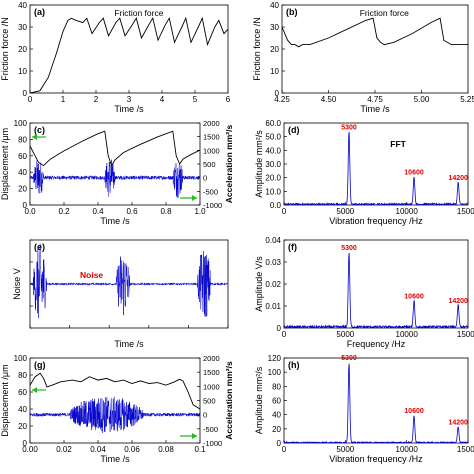  Describe the element at coordinates (115, 415) in the screenshot. I see `acceleration-trace` at that location.